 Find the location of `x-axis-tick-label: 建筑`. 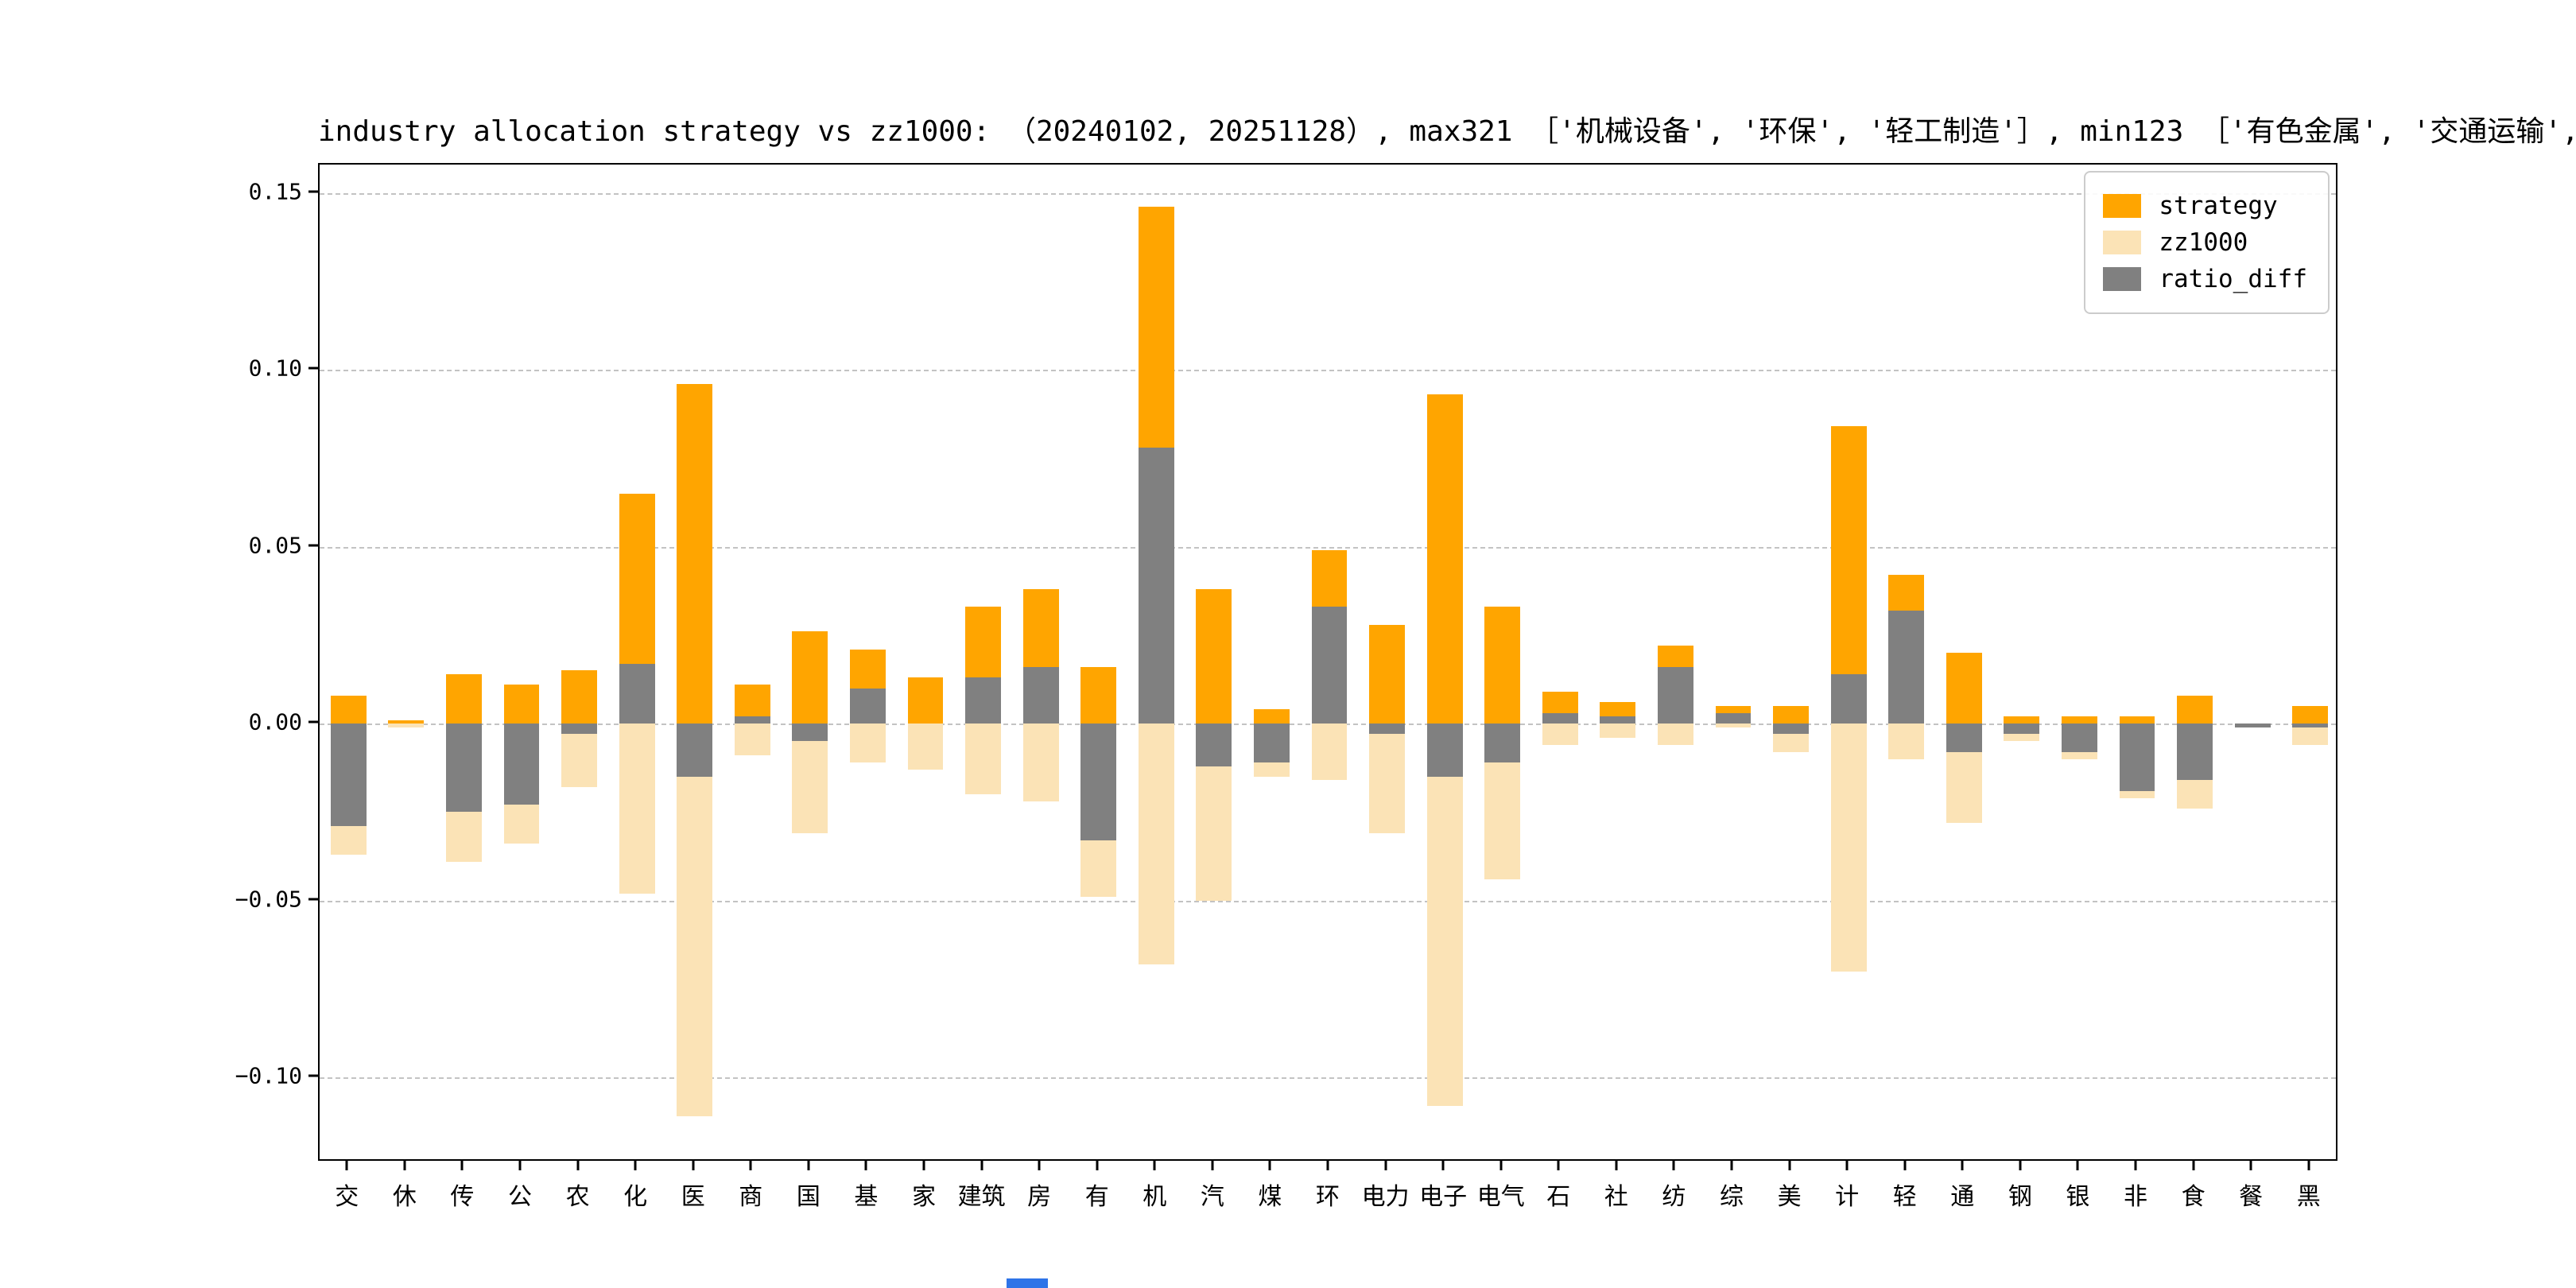

x-axis-tick-label: 建筑 is located at coordinates (982, 1197).